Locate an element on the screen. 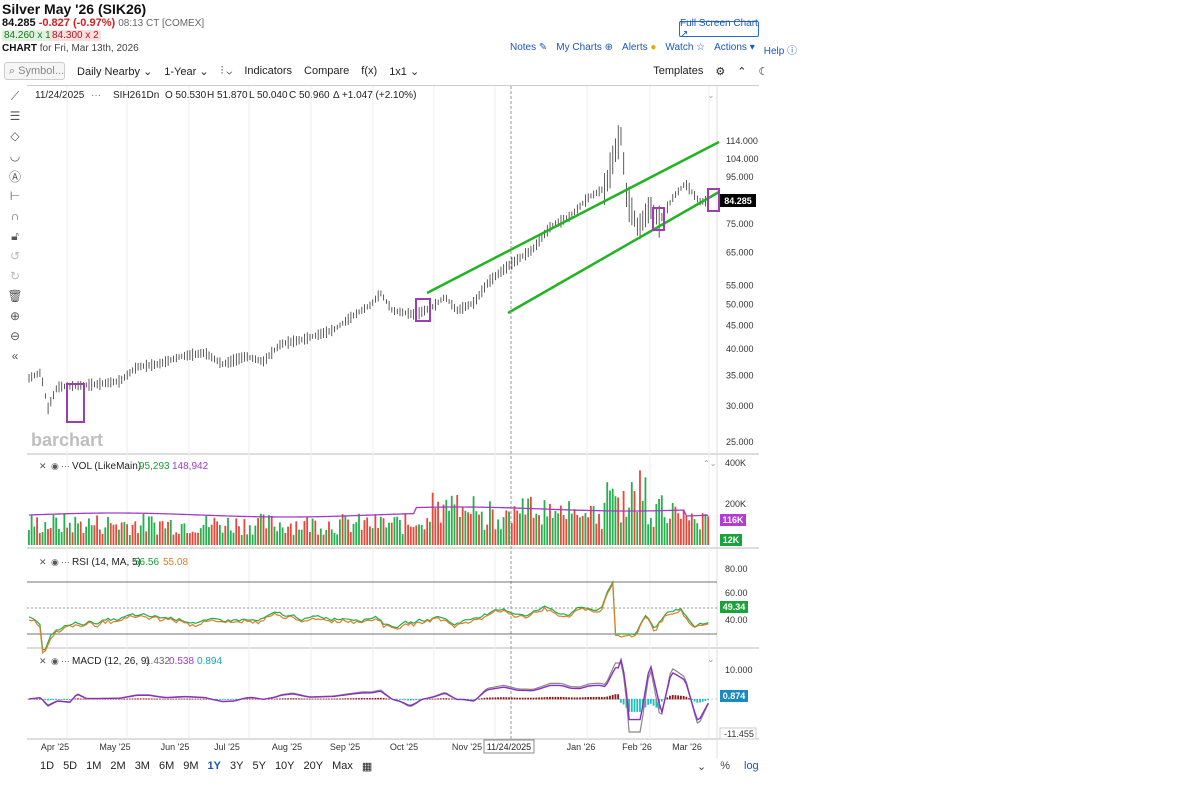 The width and height of the screenshot is (1200, 789). my-charts-link: My Charts ⊕ is located at coordinates (585, 47).